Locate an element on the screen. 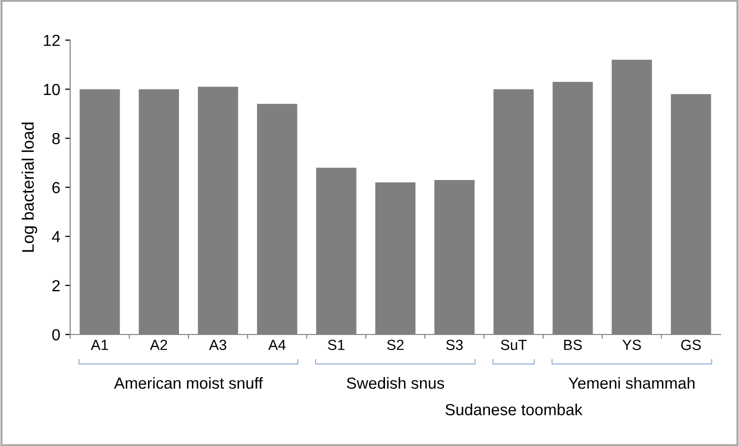 Image resolution: width=739 pixels, height=446 pixels. y-tick-label: 12 is located at coordinates (52, 40).